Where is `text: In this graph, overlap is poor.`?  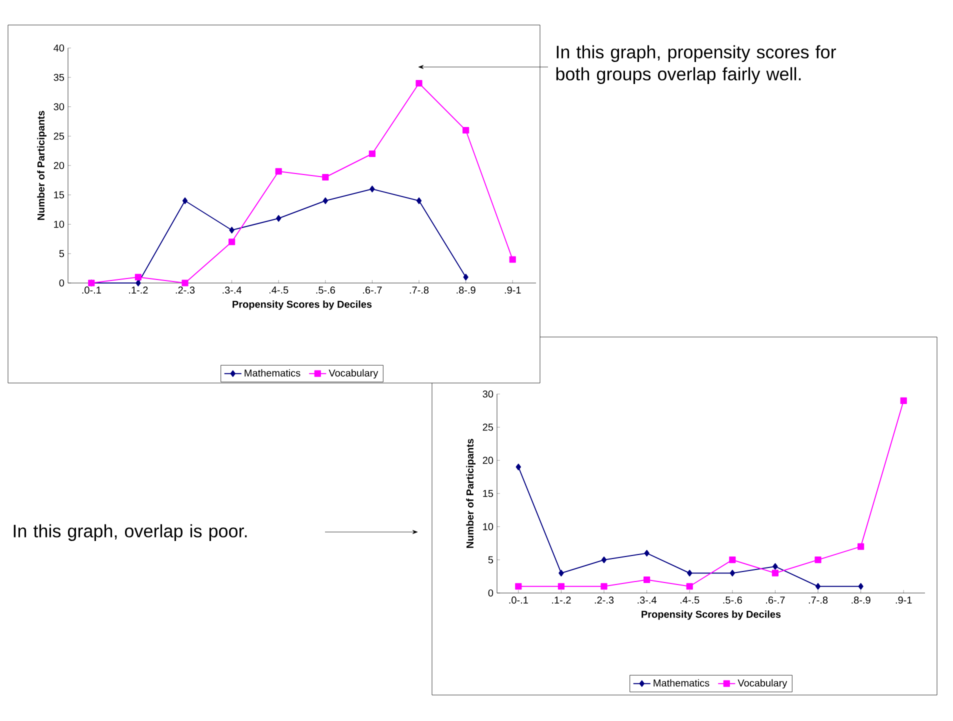 text: In this graph, overlap is poor. is located at coordinates (130, 532).